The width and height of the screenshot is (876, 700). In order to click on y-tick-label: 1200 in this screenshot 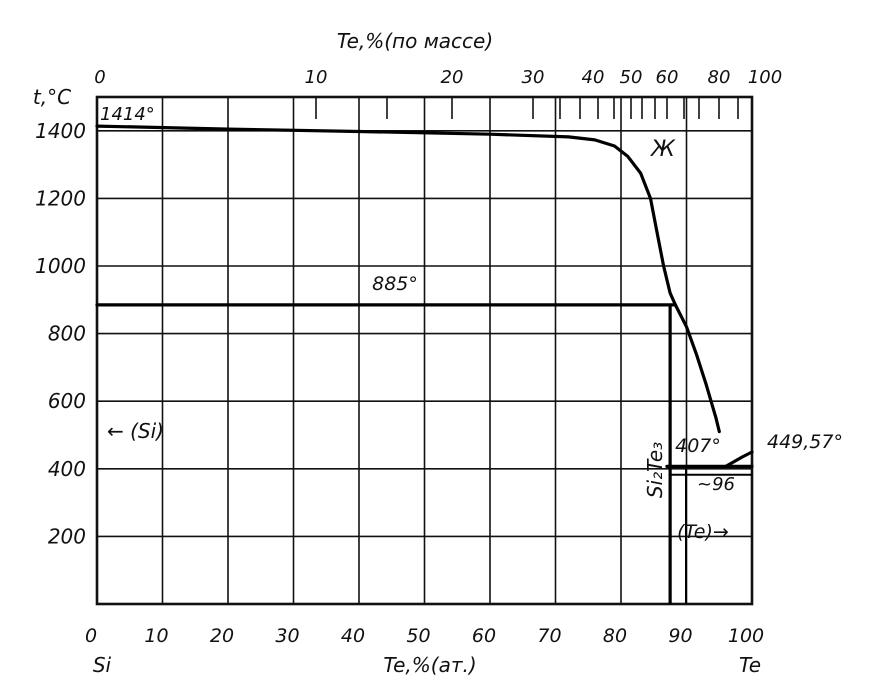, I will do `click(60, 198)`.